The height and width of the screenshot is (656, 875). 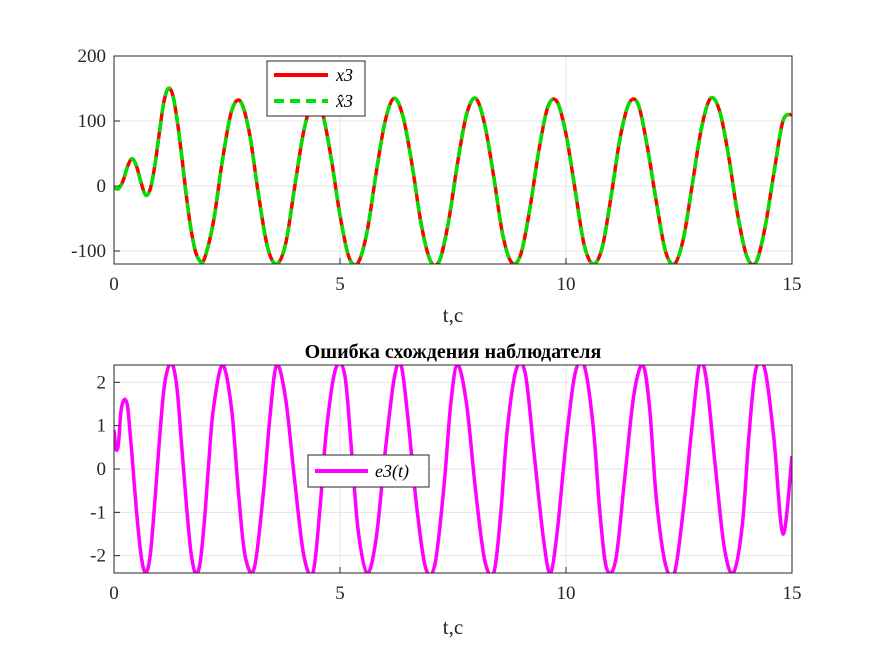 I want to click on bottom-legend-box, so click(x=368, y=471).